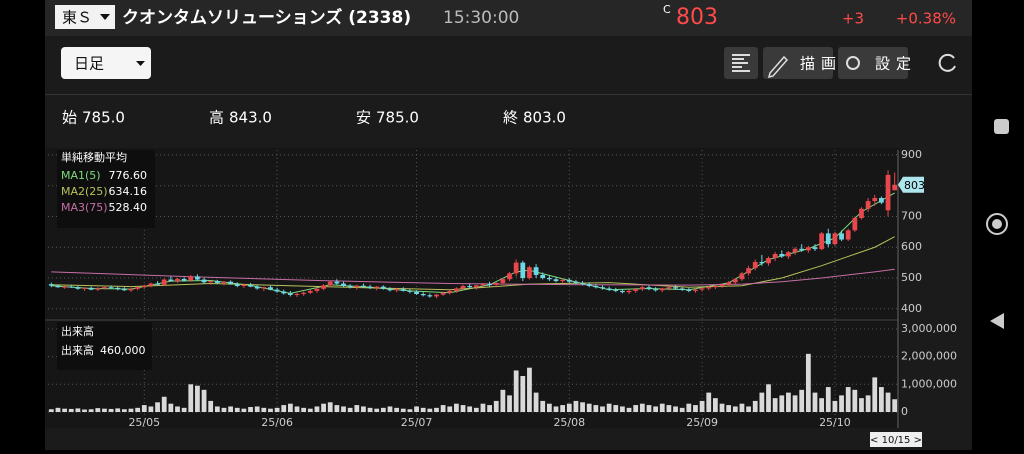 The image size is (1024, 454). Describe the element at coordinates (123, 350) in the screenshot. I see `volume-legend-value: 460,000` at that location.